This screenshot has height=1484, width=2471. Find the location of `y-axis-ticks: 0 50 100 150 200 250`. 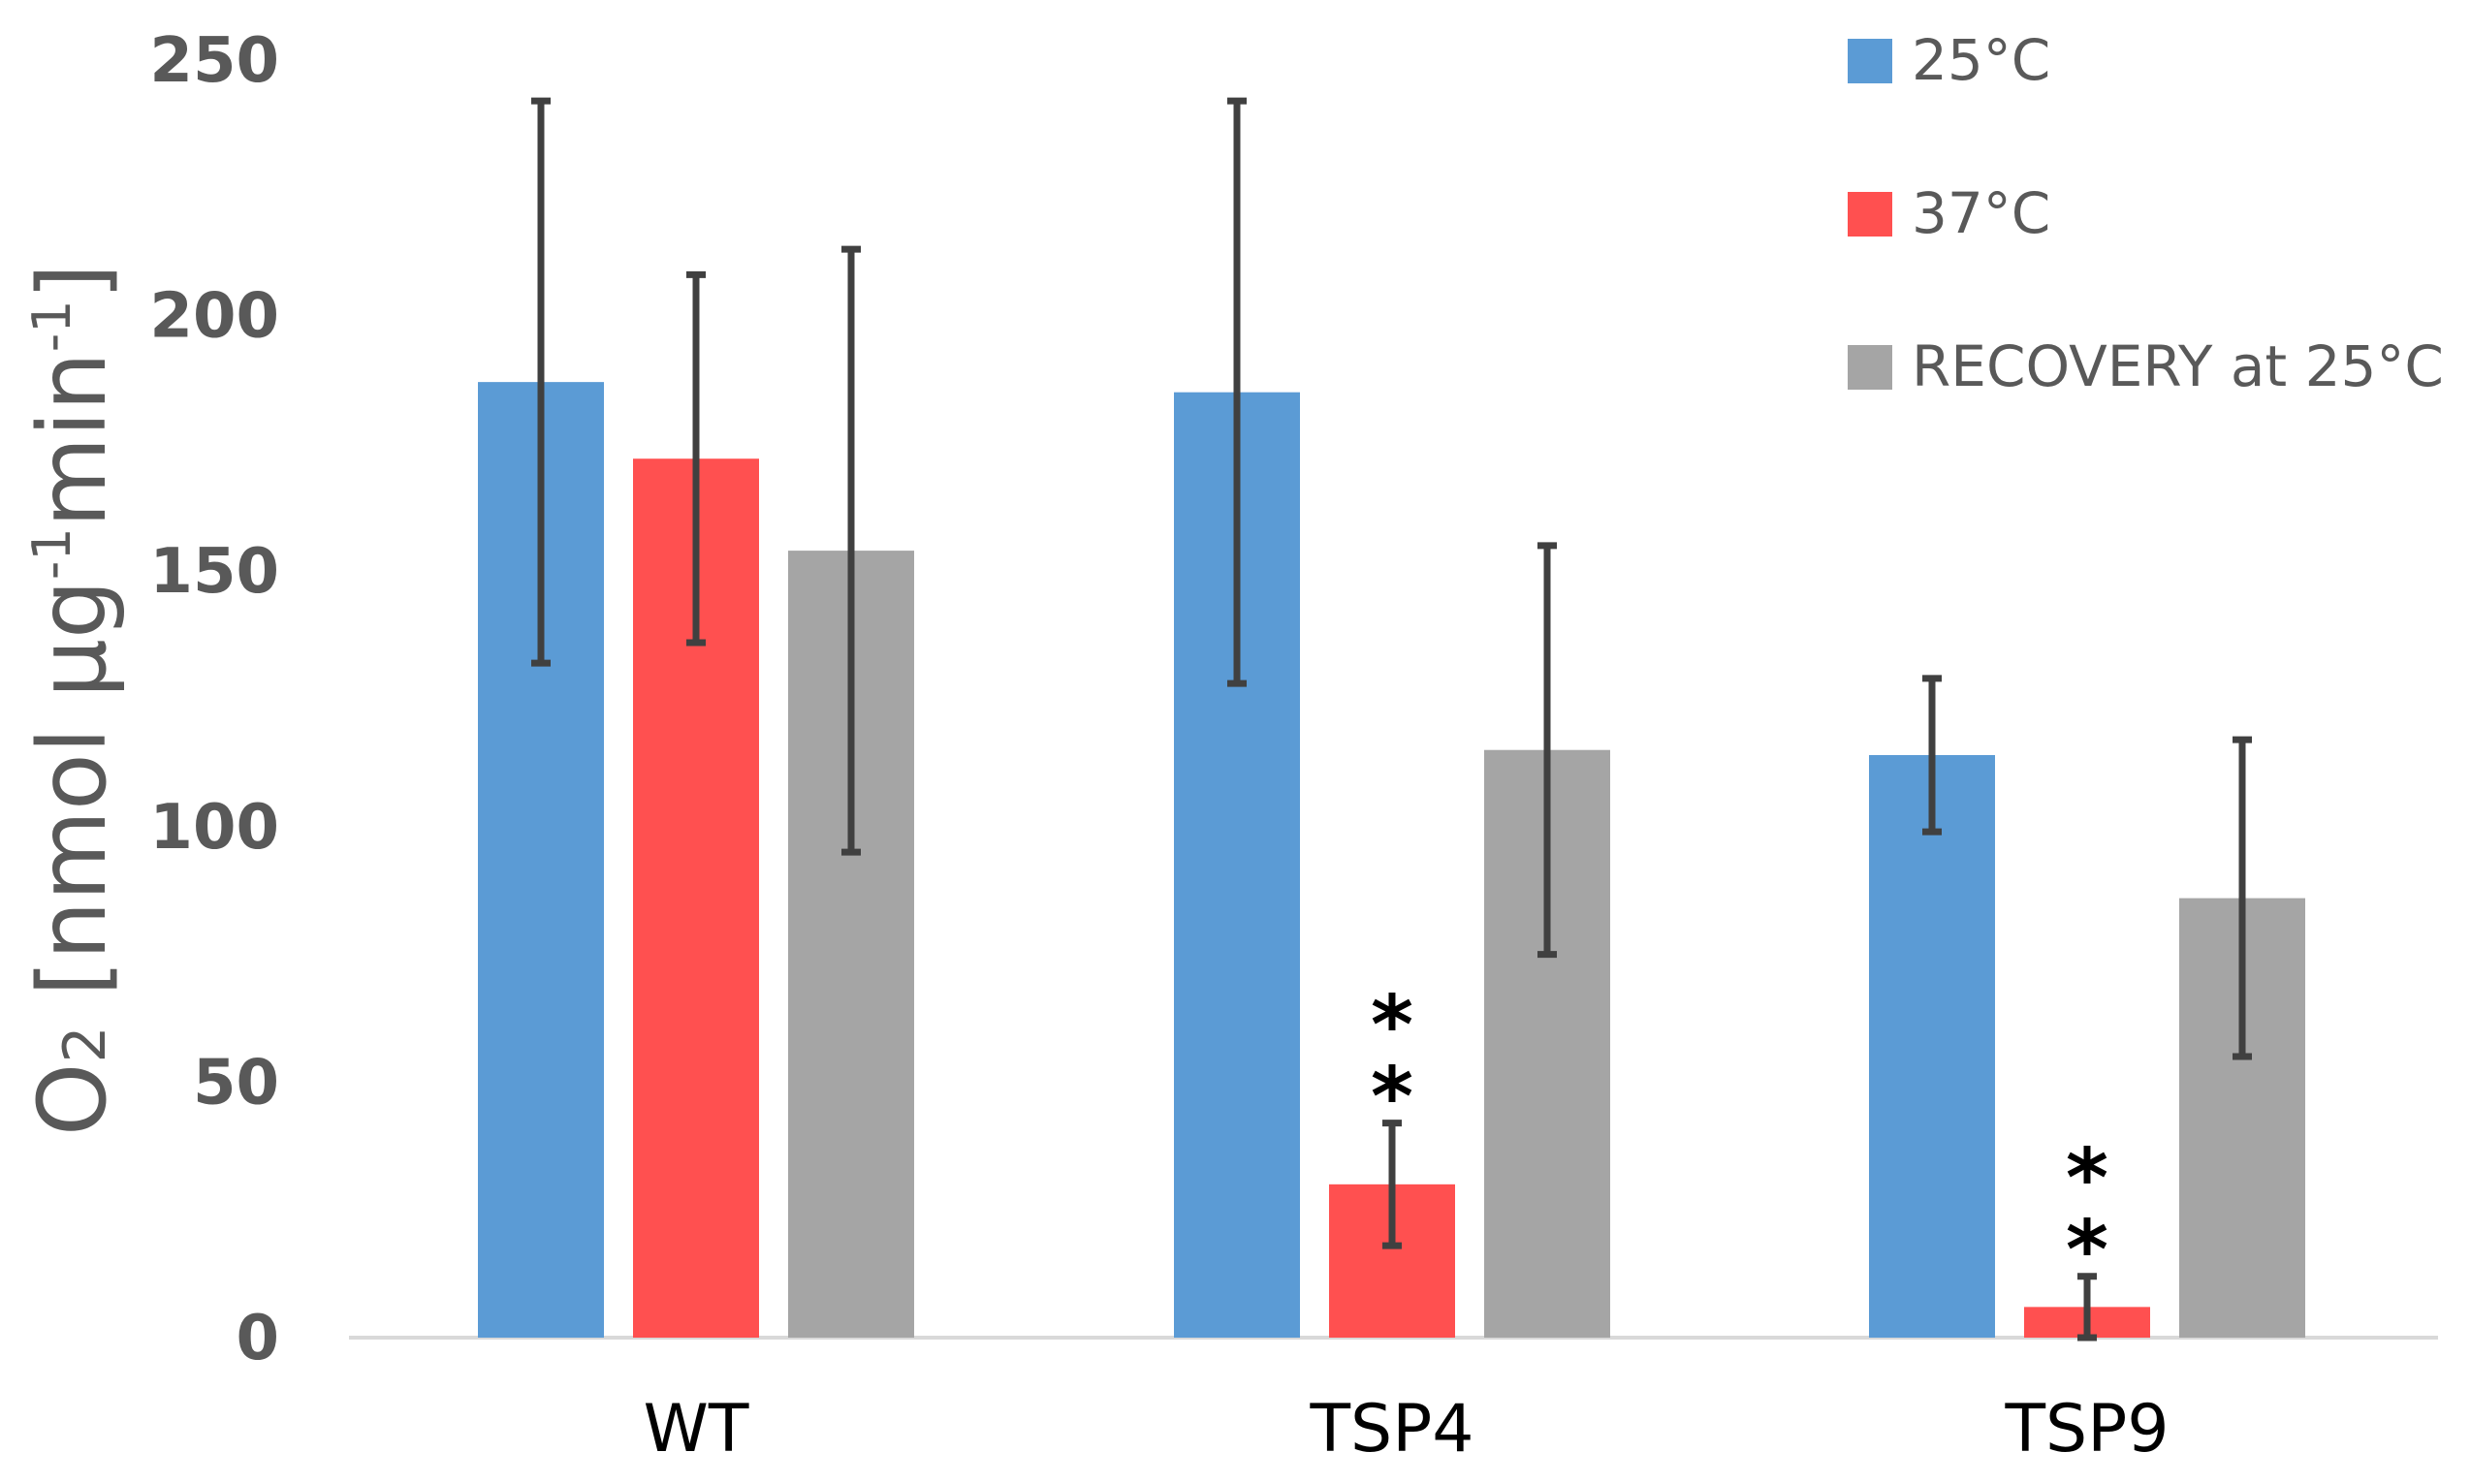

y-axis-ticks: 0 50 100 150 200 250 is located at coordinates (214, 699).